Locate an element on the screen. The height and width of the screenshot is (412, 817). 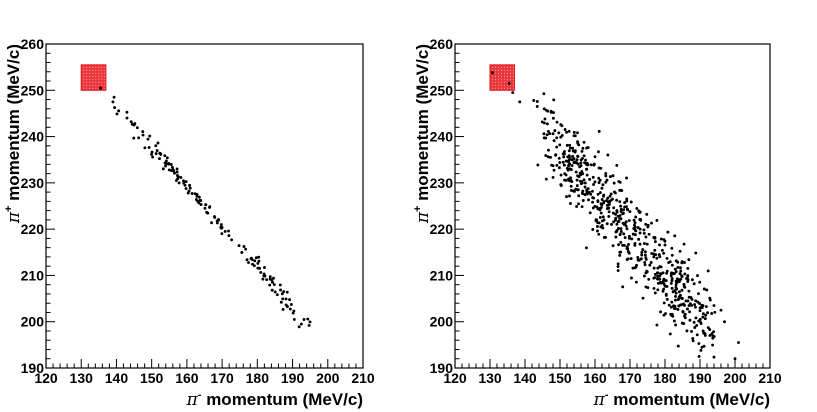
left-selection-box is located at coordinates (93, 77).